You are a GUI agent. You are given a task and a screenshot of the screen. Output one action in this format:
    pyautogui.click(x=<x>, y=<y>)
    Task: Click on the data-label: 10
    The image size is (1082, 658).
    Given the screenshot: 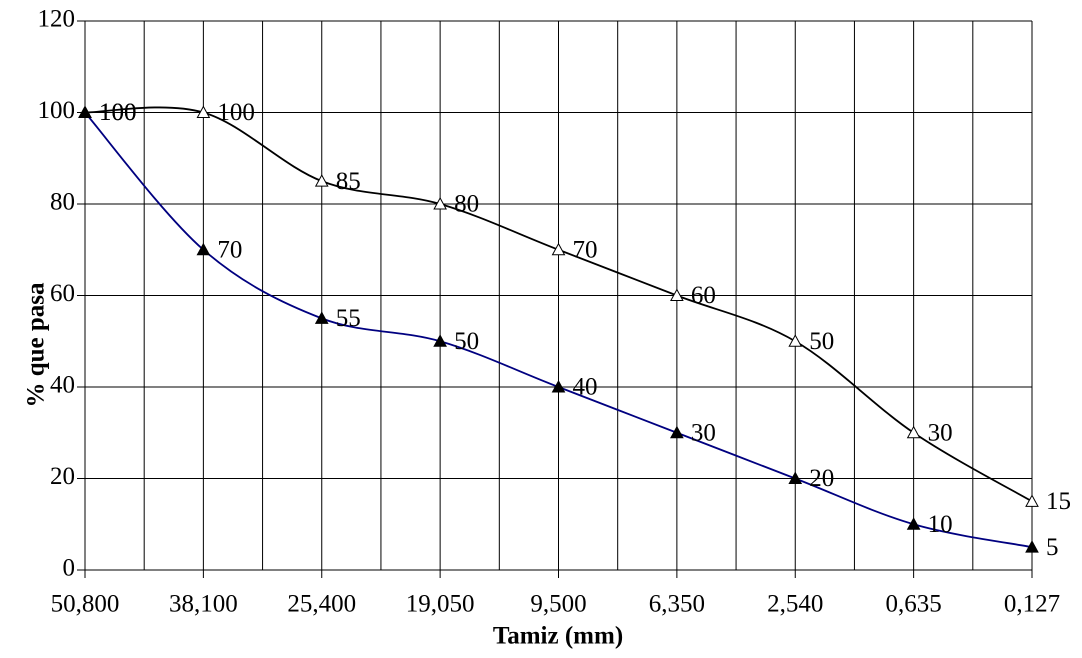 What is the action you would take?
    pyautogui.click(x=940, y=524)
    